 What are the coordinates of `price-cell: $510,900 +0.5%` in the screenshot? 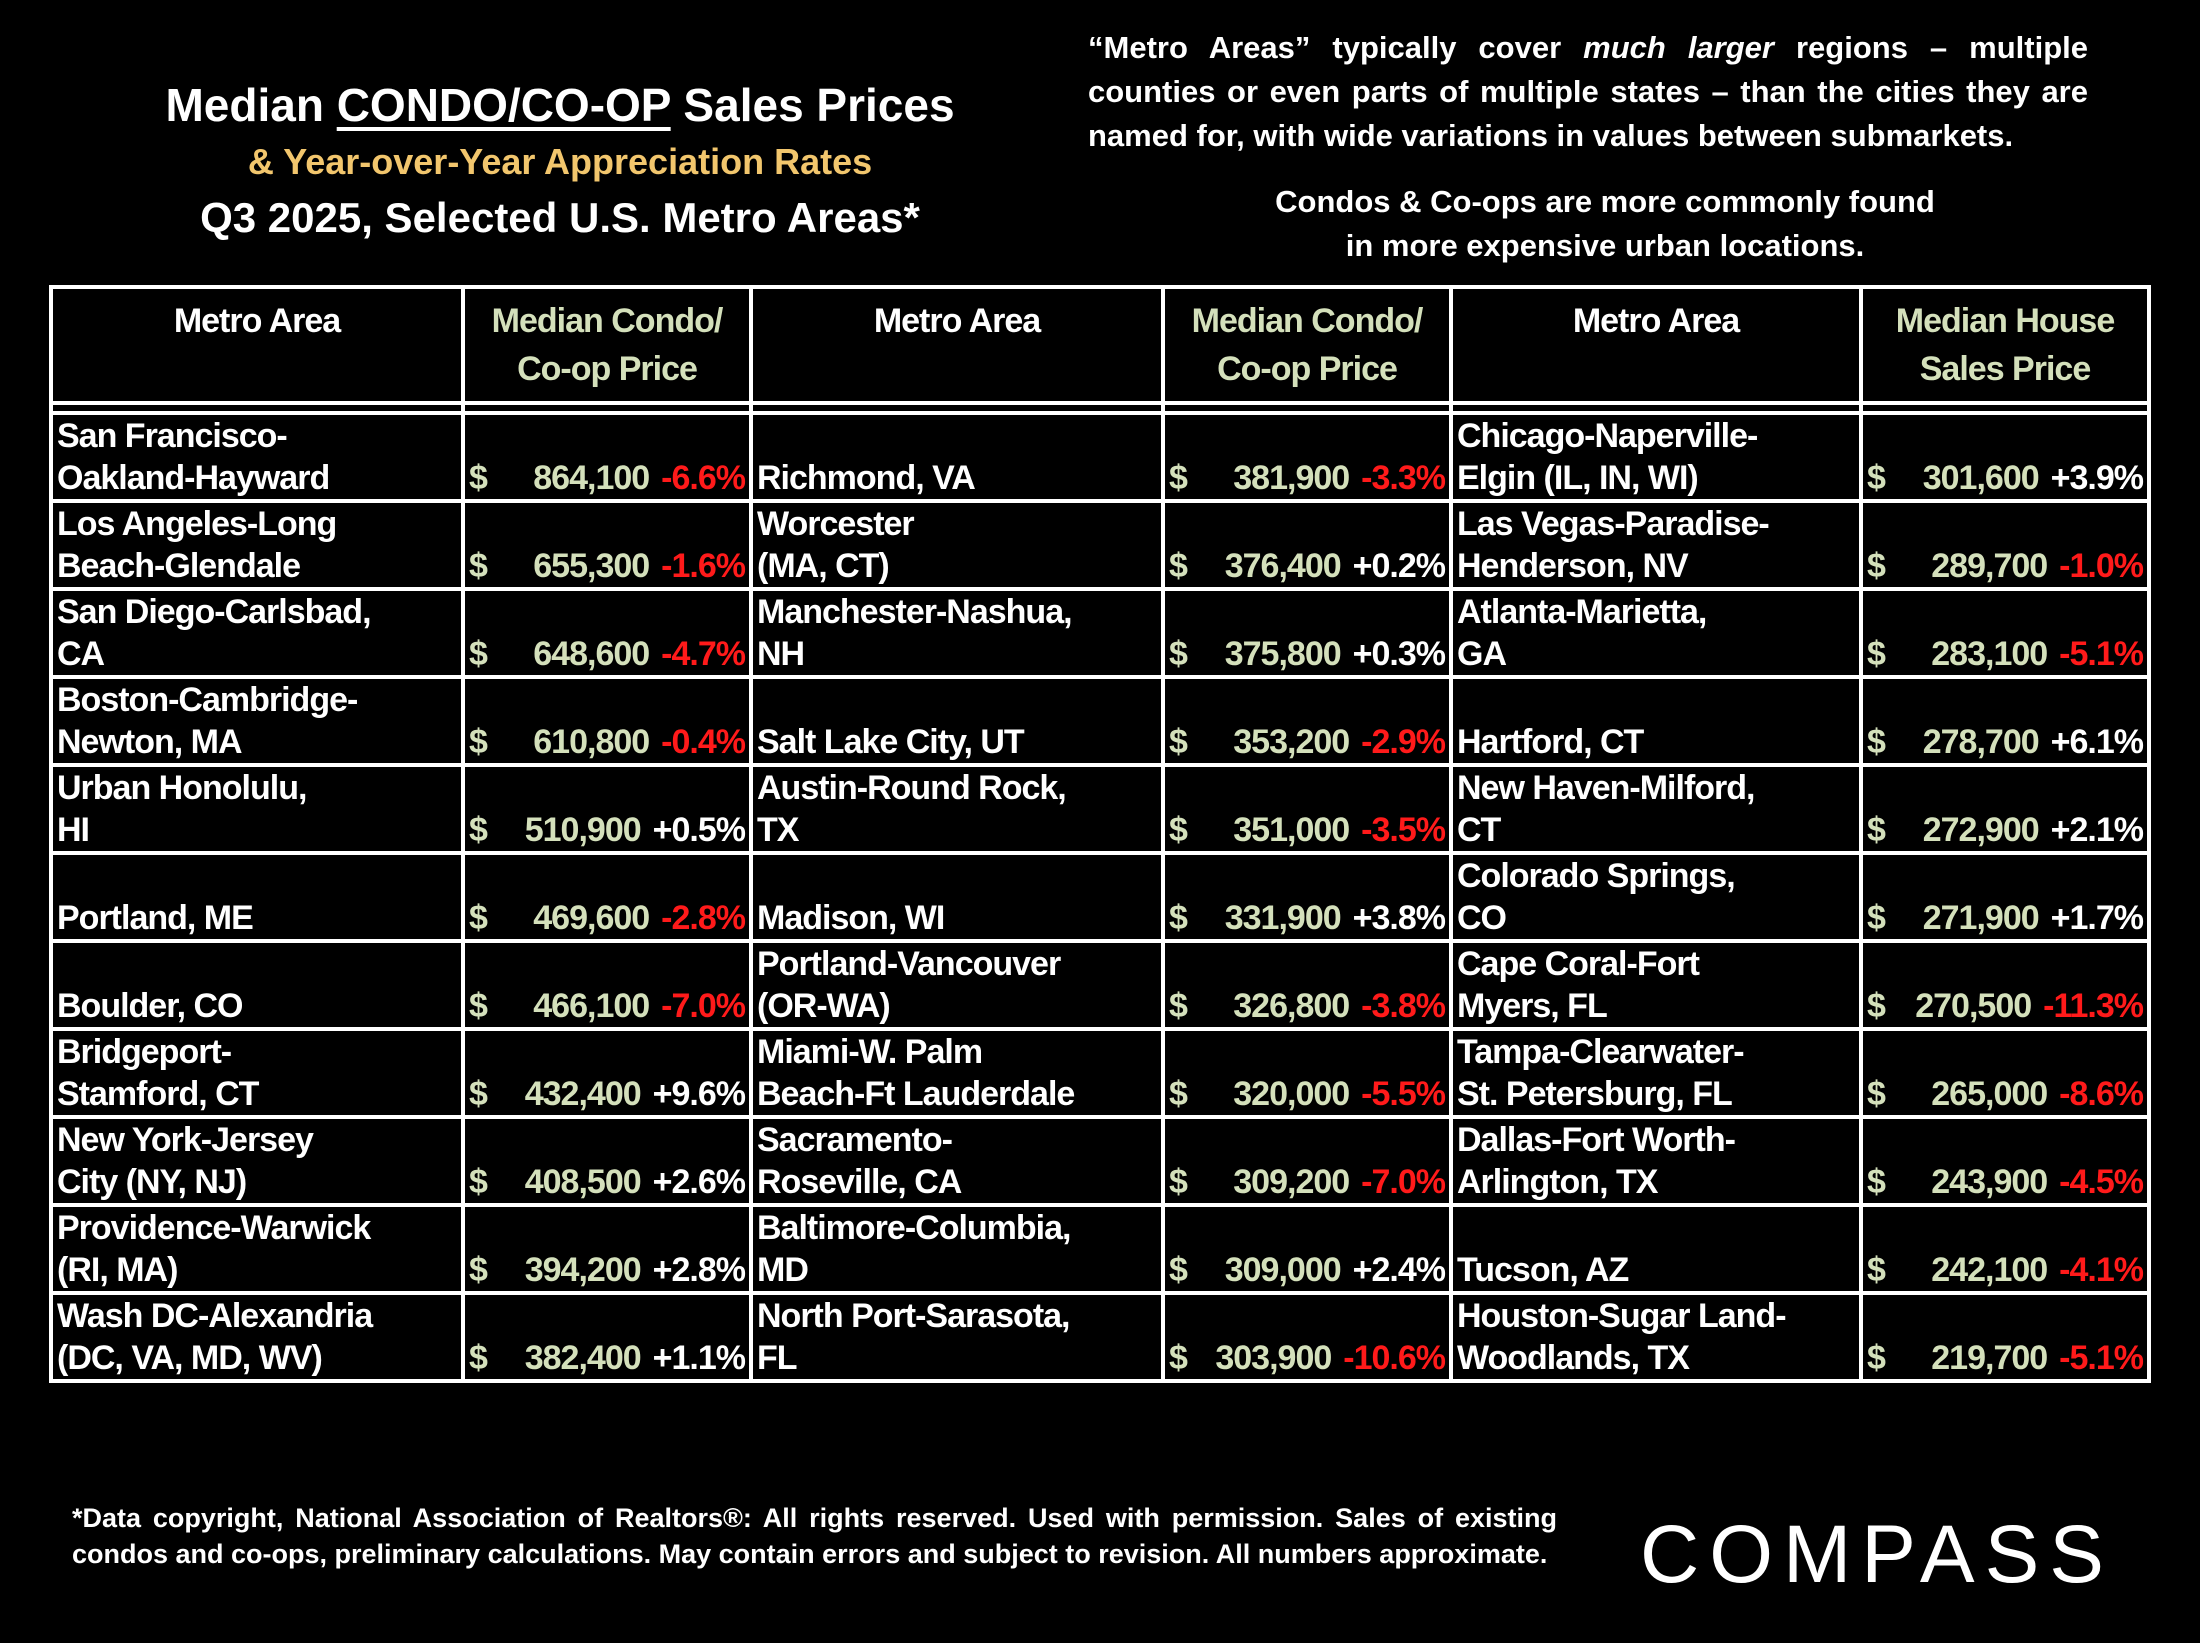 It's located at (607, 809).